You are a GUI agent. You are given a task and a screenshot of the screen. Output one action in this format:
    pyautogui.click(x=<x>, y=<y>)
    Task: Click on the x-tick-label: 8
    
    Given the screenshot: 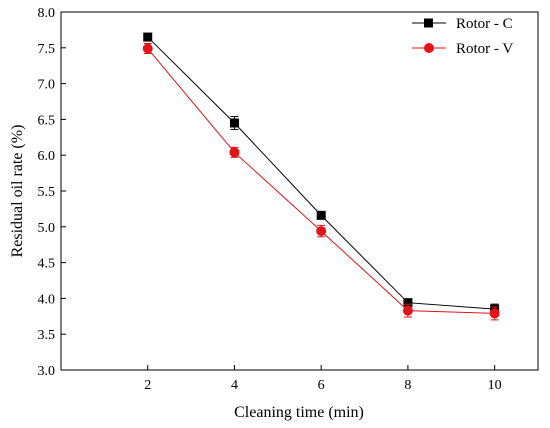 What is the action you would take?
    pyautogui.click(x=407, y=385)
    